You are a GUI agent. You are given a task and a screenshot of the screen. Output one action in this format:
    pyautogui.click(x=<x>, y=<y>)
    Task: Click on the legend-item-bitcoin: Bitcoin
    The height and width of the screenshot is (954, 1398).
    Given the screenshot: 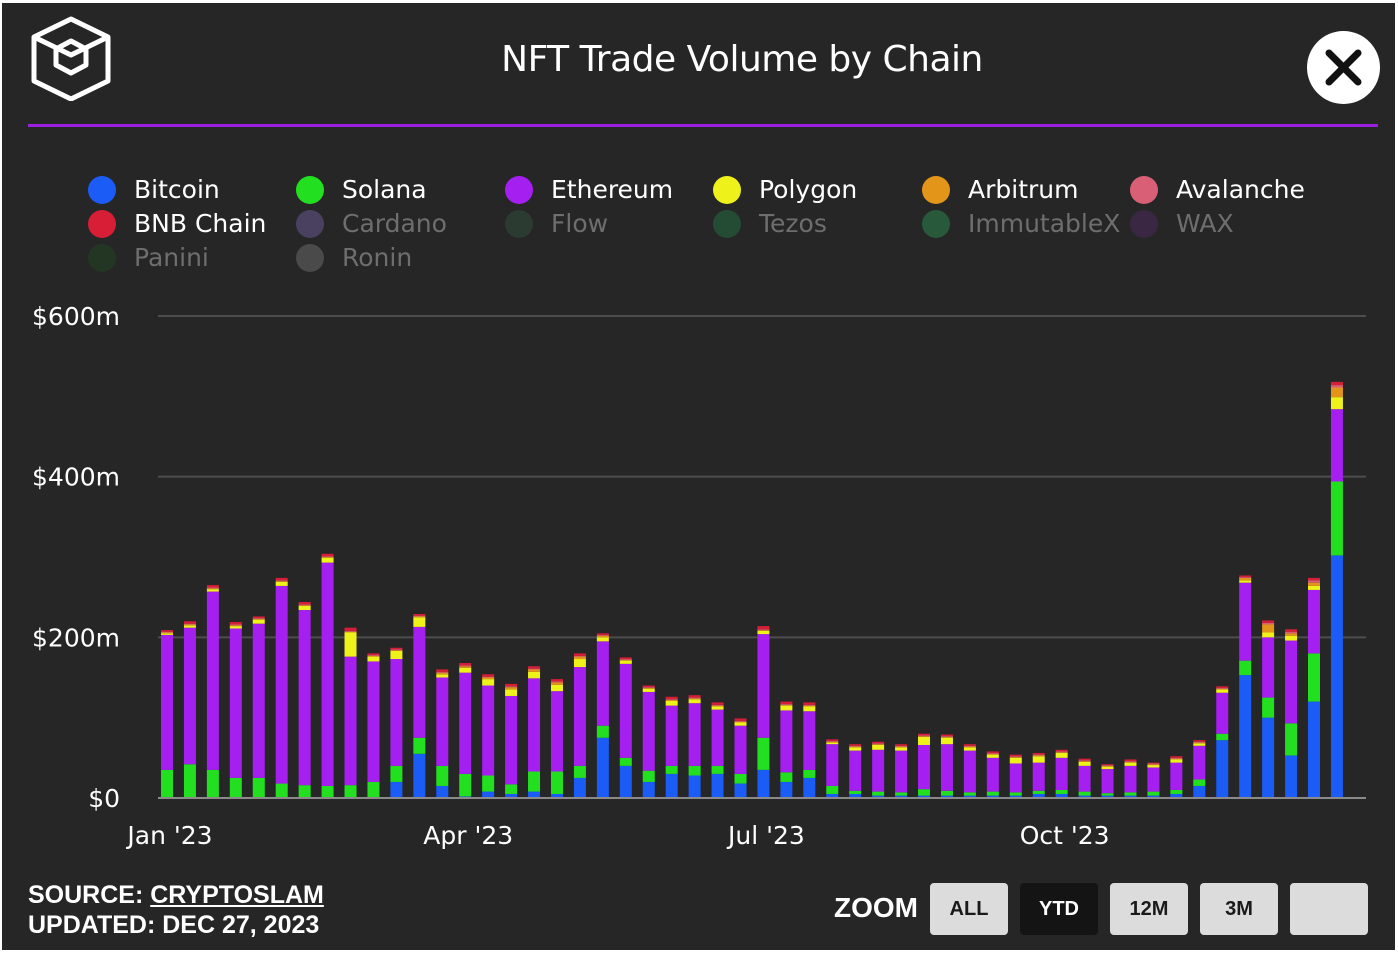 What is the action you would take?
    pyautogui.click(x=154, y=189)
    